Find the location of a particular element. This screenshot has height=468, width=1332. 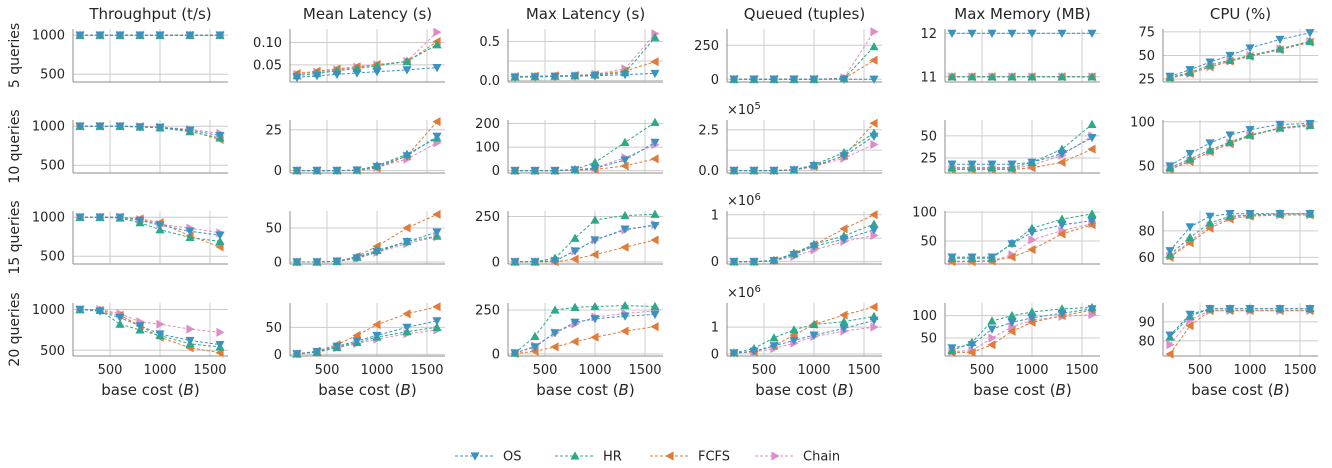

series-fcfs is located at coordinates (584, 340).